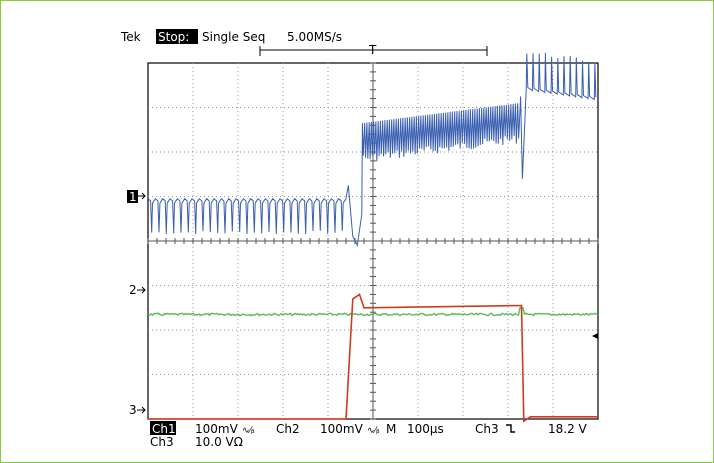  I want to click on falling-edge-icon, so click(510, 428).